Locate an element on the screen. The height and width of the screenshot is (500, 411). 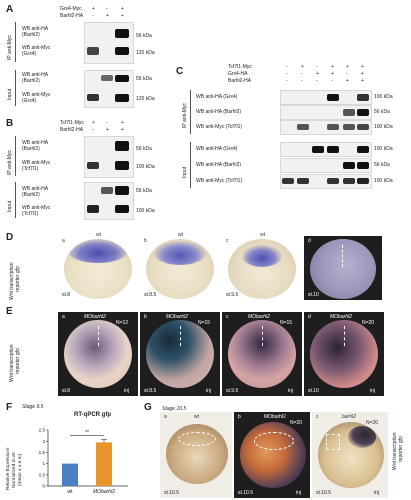
row-label-barhl2-ha: Barhl2-HA is located at coordinates (72, 16).